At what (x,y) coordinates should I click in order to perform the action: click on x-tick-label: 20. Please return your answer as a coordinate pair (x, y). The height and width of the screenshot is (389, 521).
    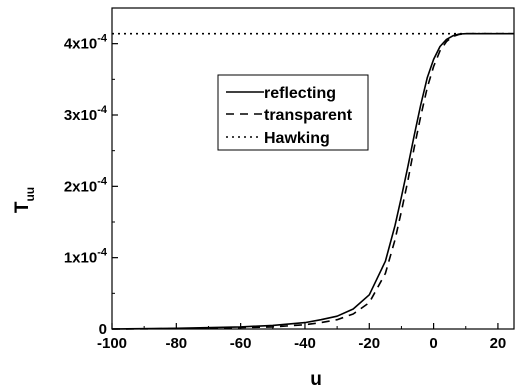
    Looking at the image, I should click on (498, 343).